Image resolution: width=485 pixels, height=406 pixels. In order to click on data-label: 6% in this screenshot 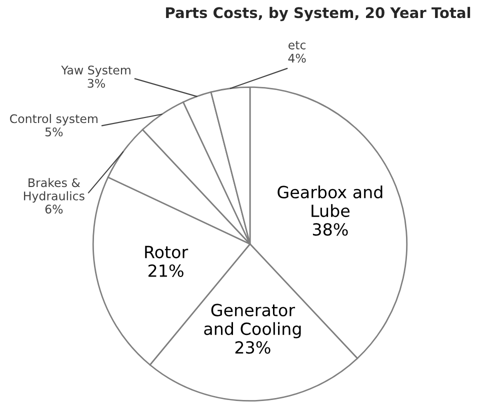, I will do `click(54, 209)`.